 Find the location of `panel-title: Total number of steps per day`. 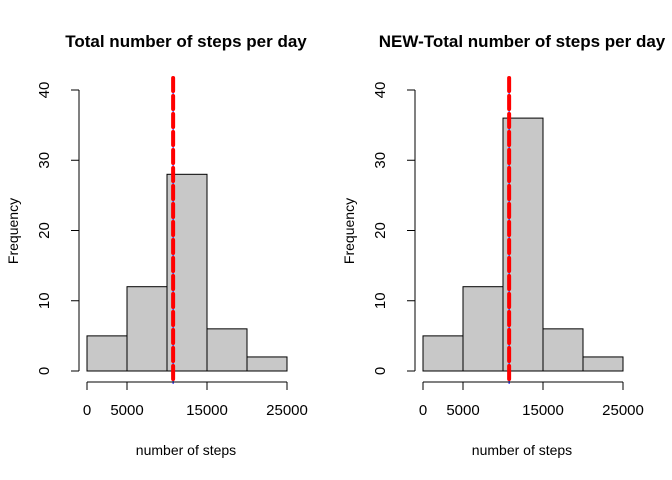

panel-title: Total number of steps per day is located at coordinates (186, 41).